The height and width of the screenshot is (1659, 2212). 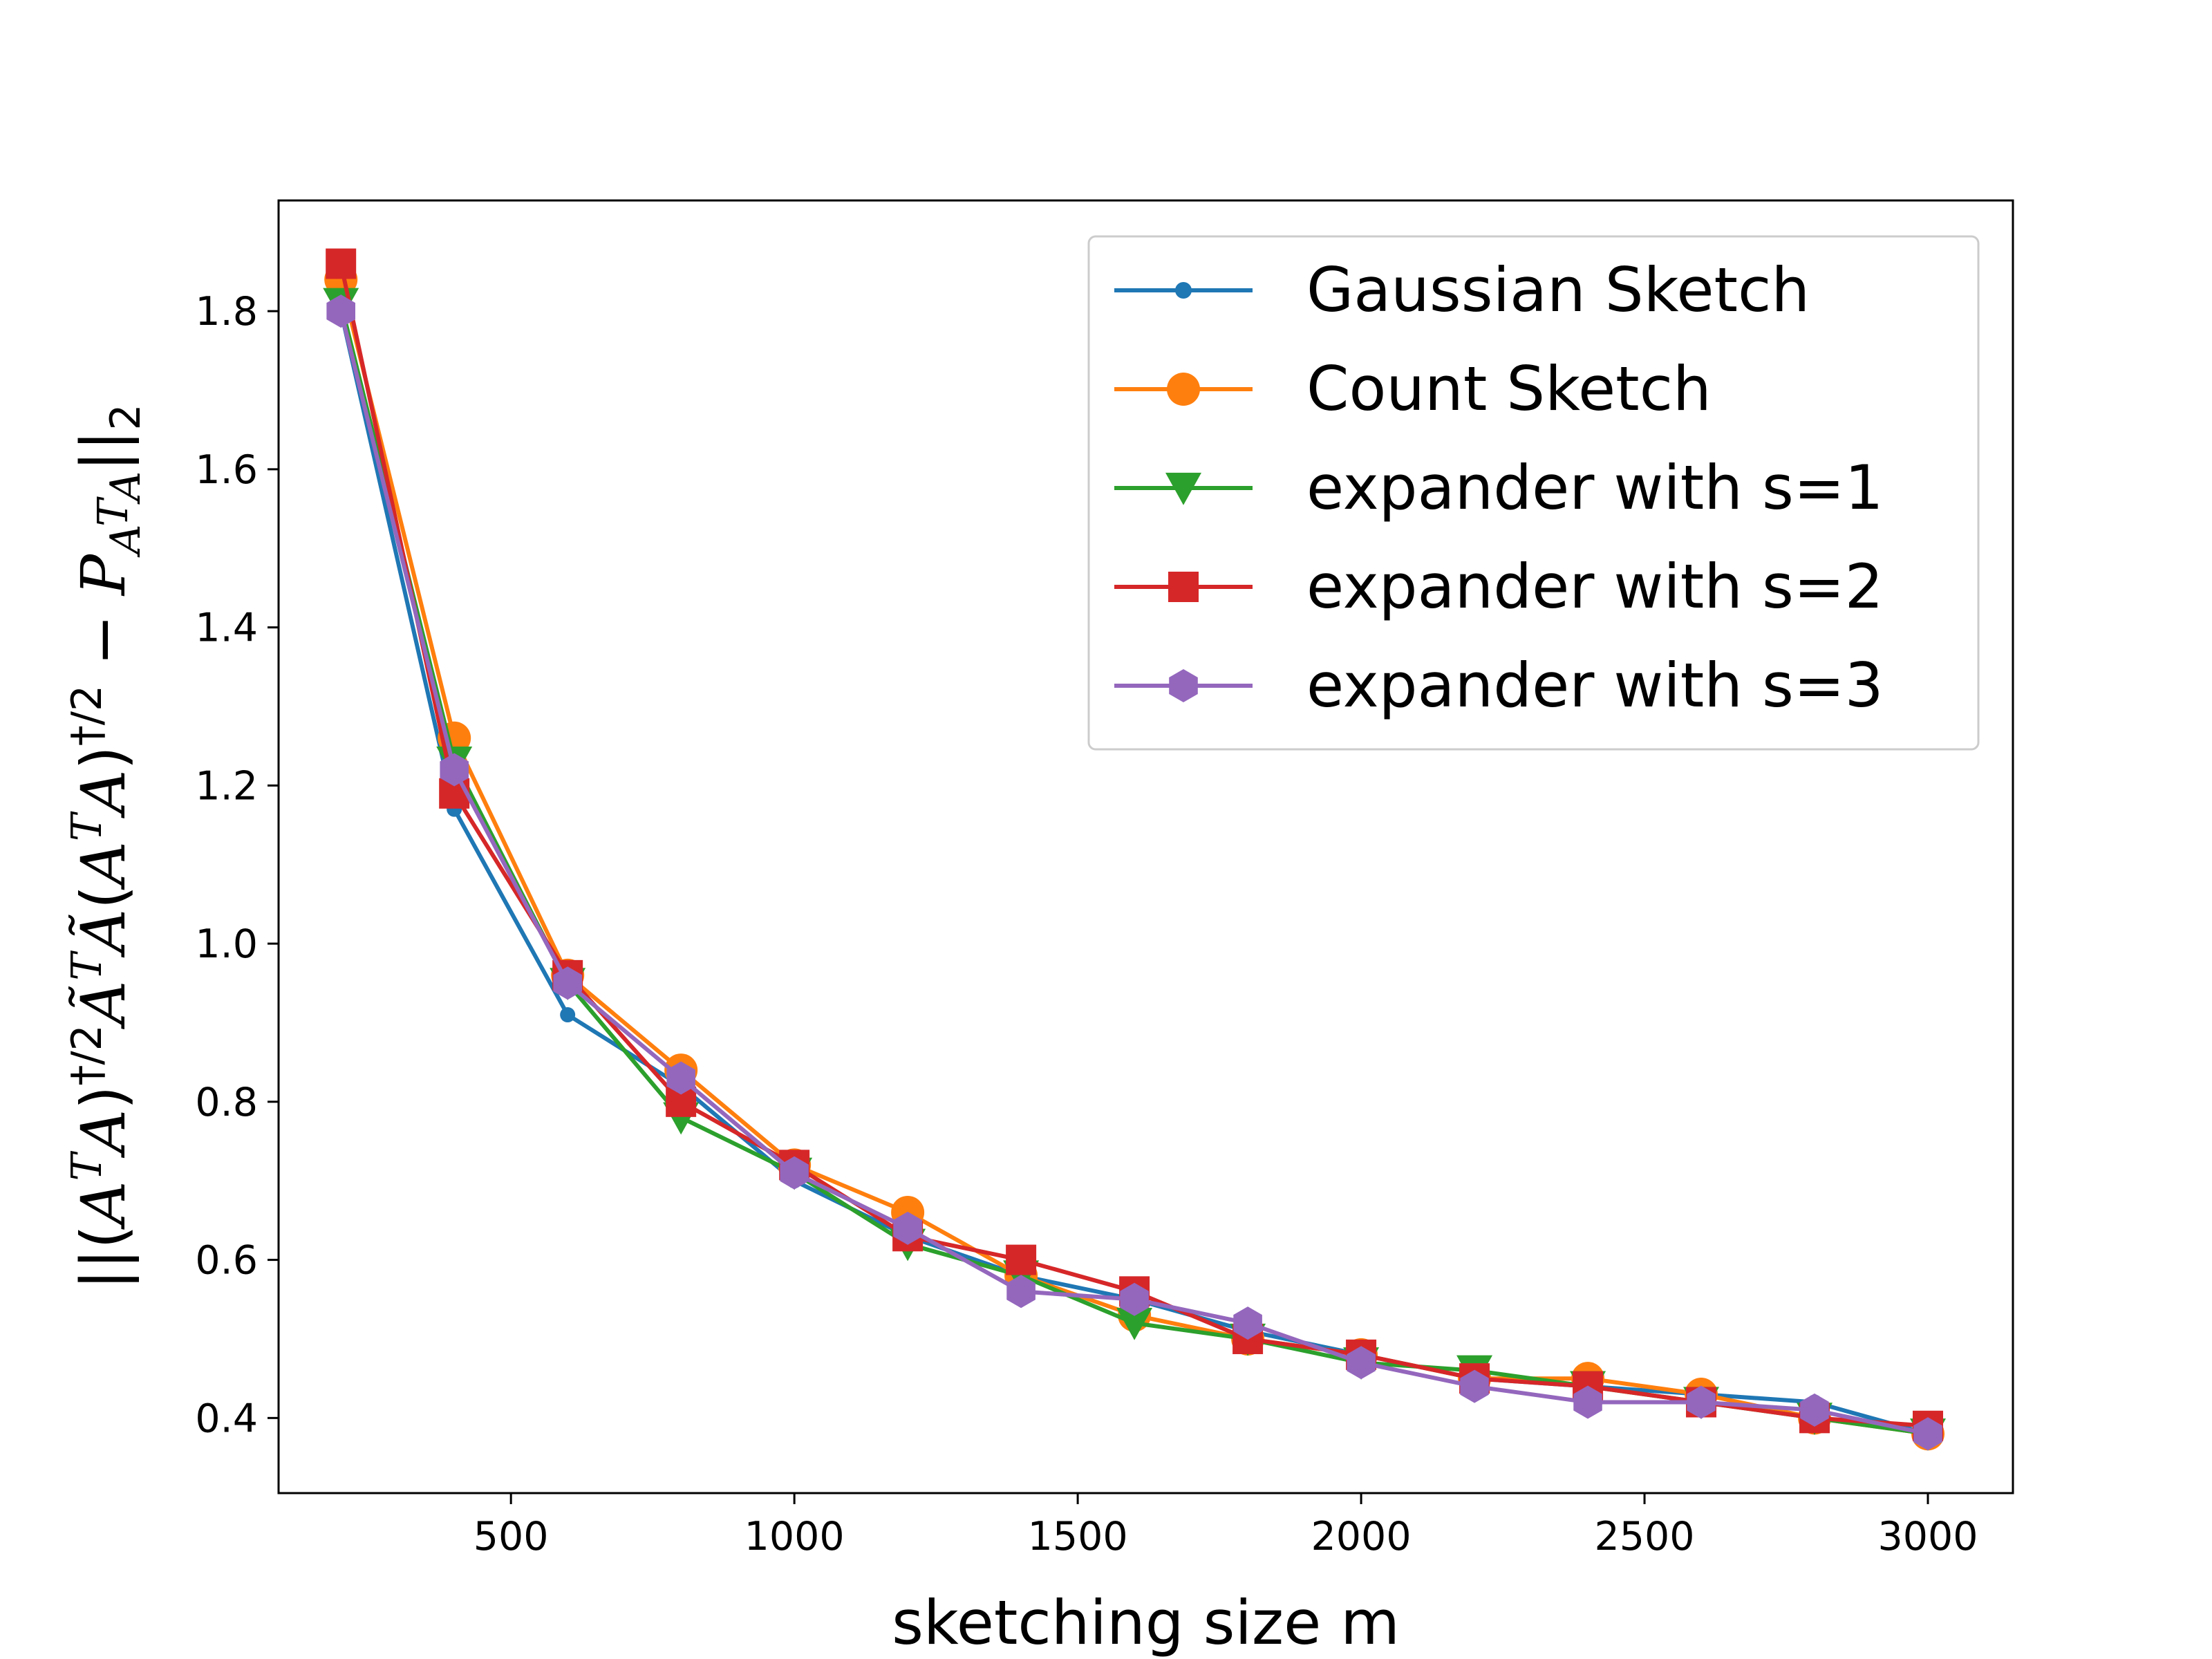 I want to click on legend-item-3: expander with s=1, so click(x=1499, y=488).